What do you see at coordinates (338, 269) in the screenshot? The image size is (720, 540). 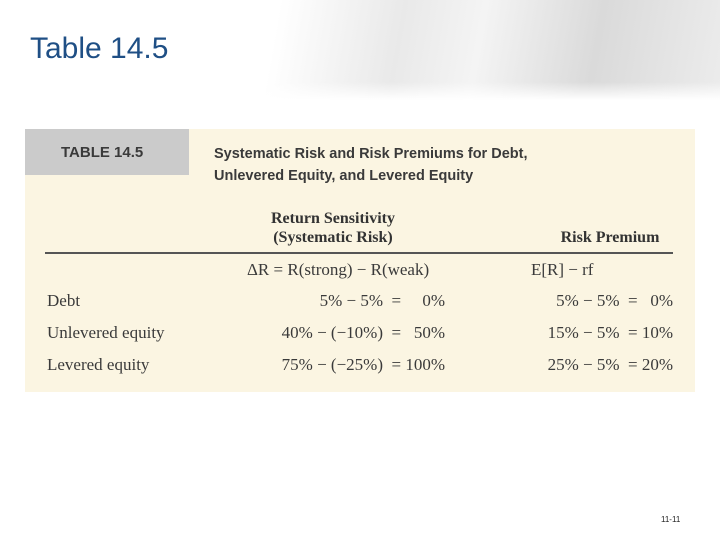 I see `formula-sensitivity: ΔR = R(strong) − R(weak)` at bounding box center [338, 269].